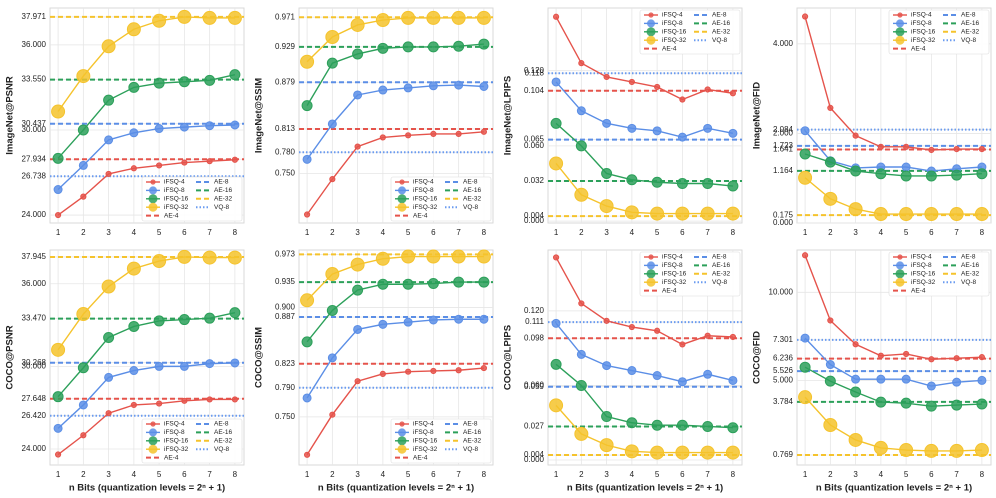 The height and width of the screenshot is (498, 996). Describe the element at coordinates (10, 115) in the screenshot. I see `y-axis-label: ImageNet@PSNR` at that location.